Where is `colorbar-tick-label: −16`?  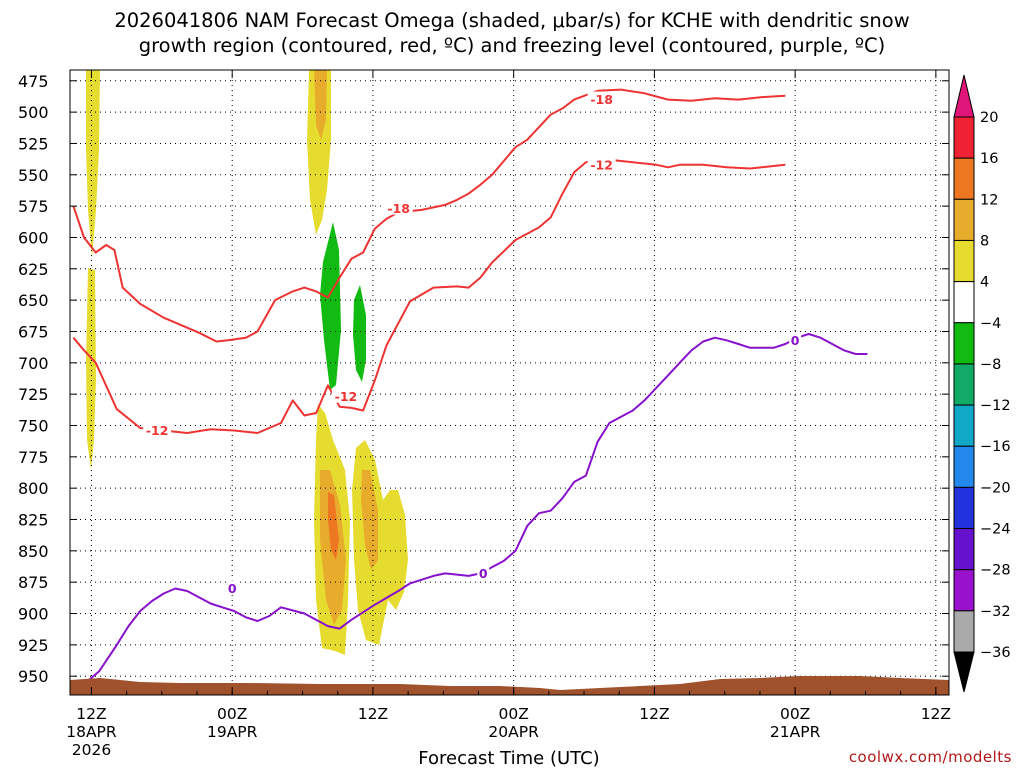 colorbar-tick-label: −16 is located at coordinates (995, 447).